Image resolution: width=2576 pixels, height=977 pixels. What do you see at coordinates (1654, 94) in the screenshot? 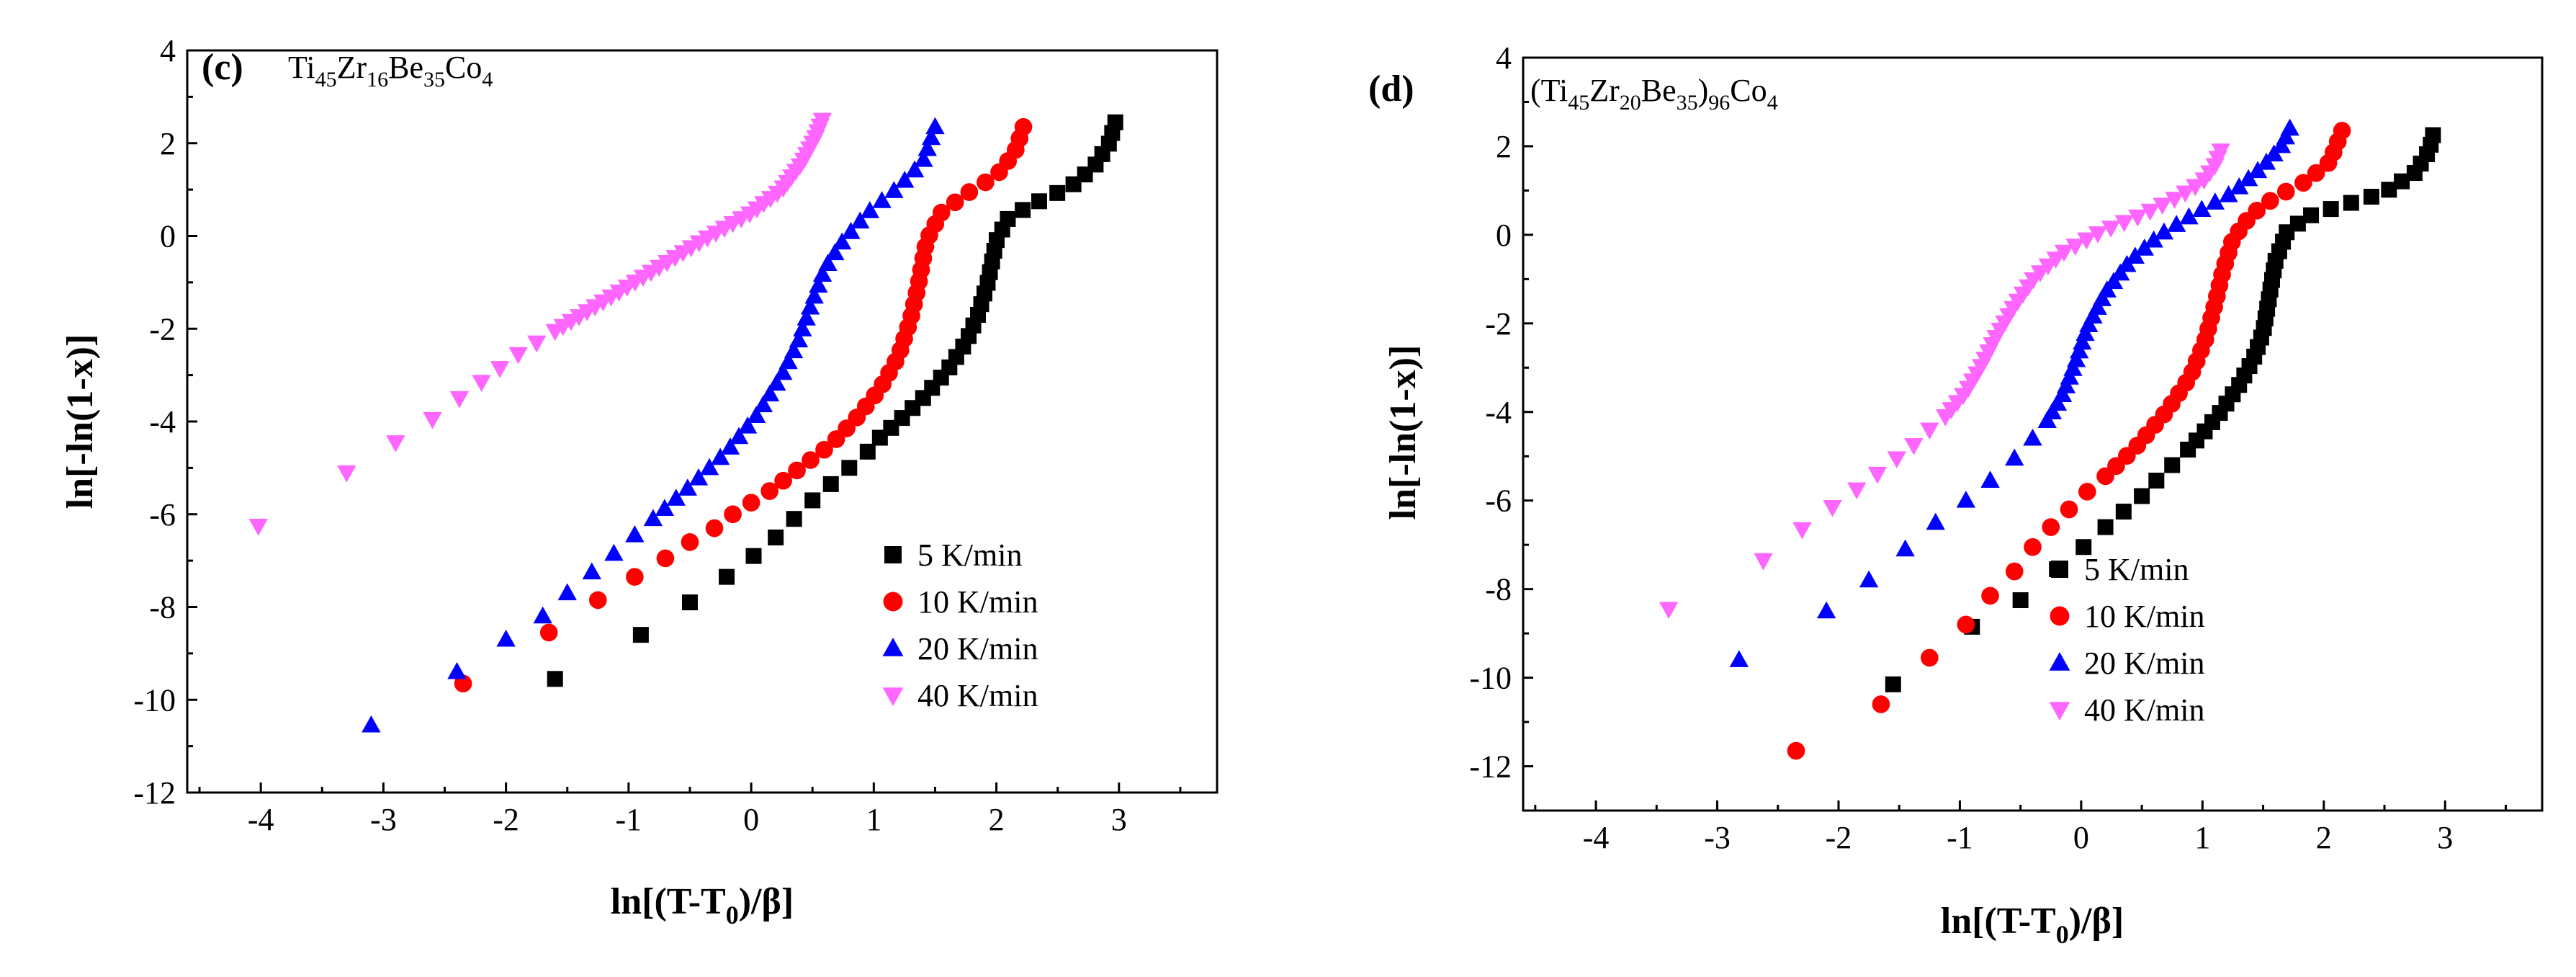
I see `composition-label: (Ti45Zr20Be35)96Co4` at bounding box center [1654, 94].